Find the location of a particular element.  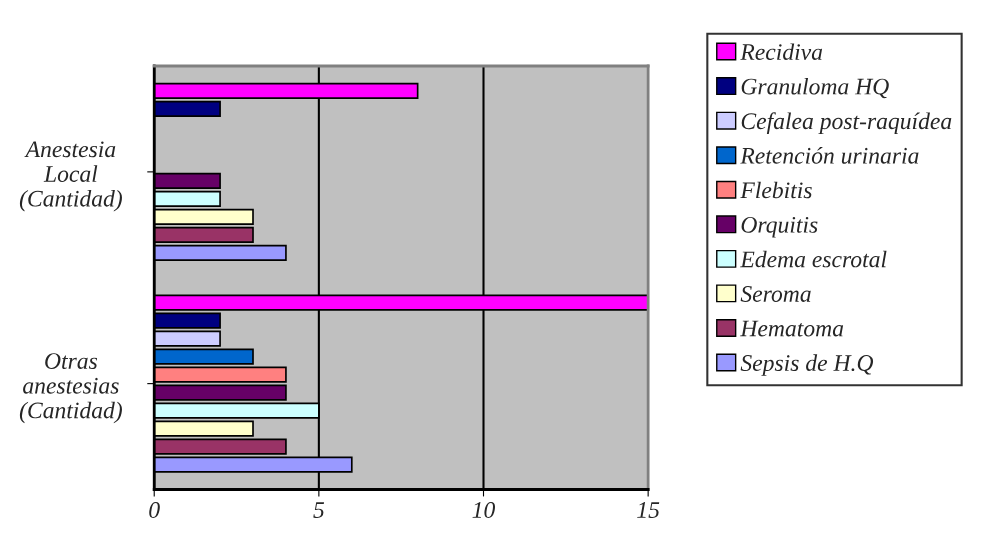

x-tick-label: 0 is located at coordinates (154, 509).